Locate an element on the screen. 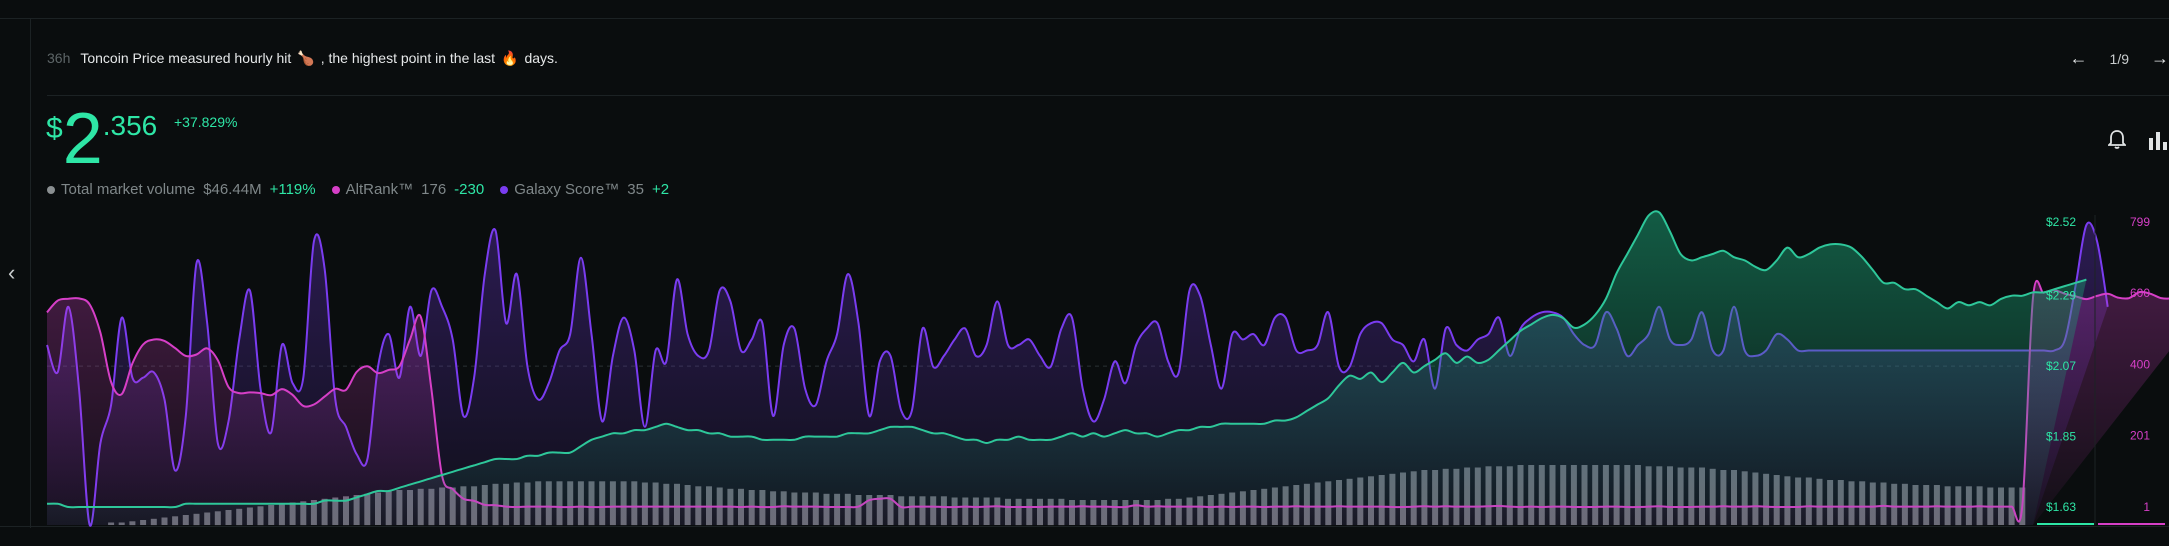  fire-icon: 🔥 is located at coordinates (510, 57).